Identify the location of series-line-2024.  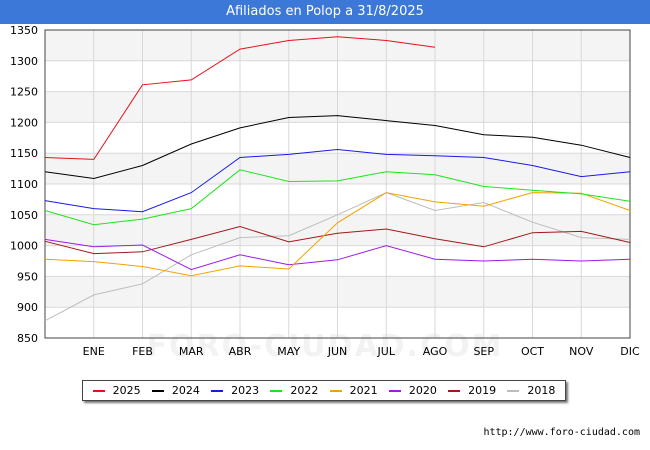
(337, 147).